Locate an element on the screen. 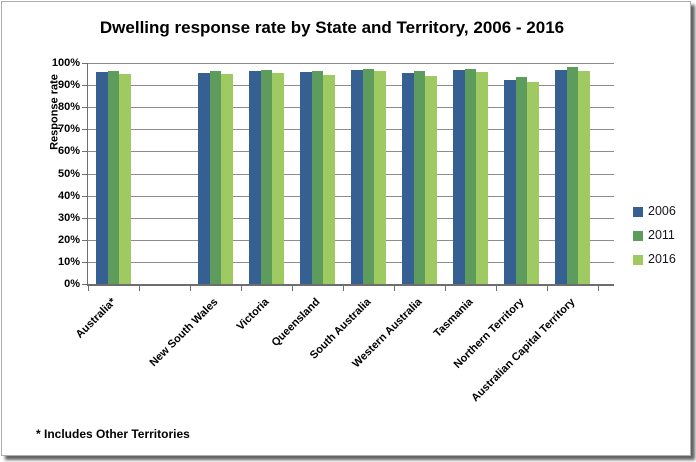  y-tick-label-60: 60% is located at coordinates (68, 151).